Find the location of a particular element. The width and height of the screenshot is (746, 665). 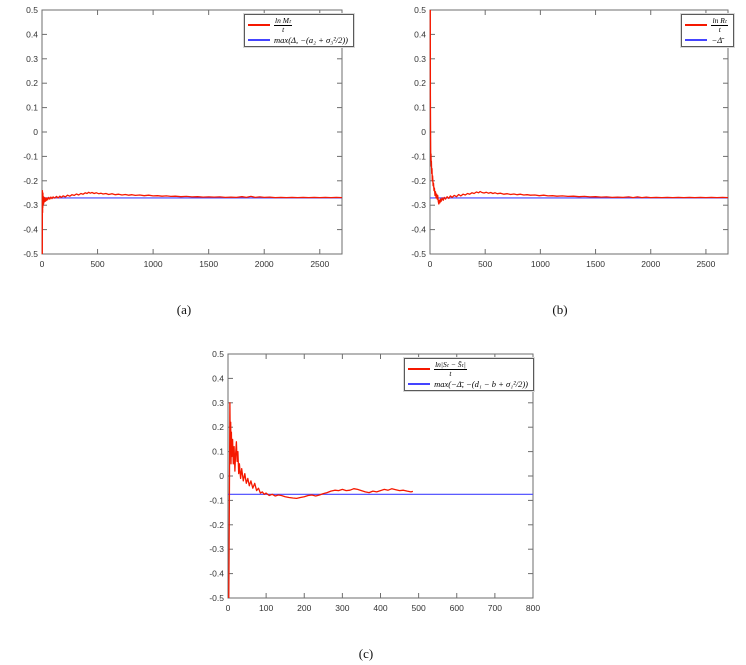

legend-c: ln|Sₜ − S̄ₜ| t max(−Δ̄, −(d₁ − b + σ₁²/2)) is located at coordinates (469, 375).